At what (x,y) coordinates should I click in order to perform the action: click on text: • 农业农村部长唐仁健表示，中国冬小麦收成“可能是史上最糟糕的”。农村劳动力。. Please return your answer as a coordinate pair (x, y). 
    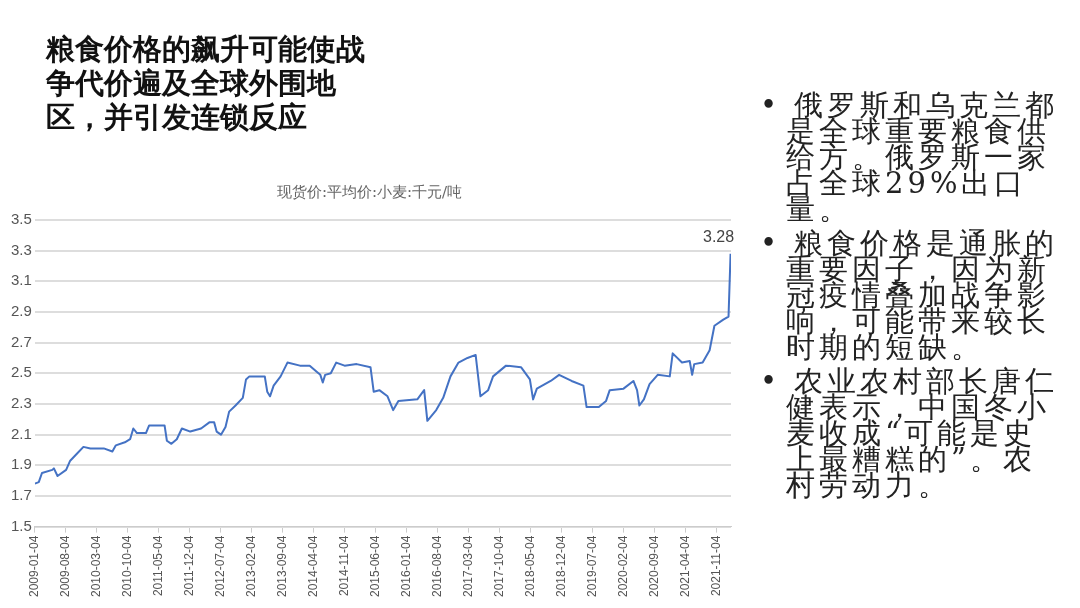
    Looking at the image, I should click on (910, 433).